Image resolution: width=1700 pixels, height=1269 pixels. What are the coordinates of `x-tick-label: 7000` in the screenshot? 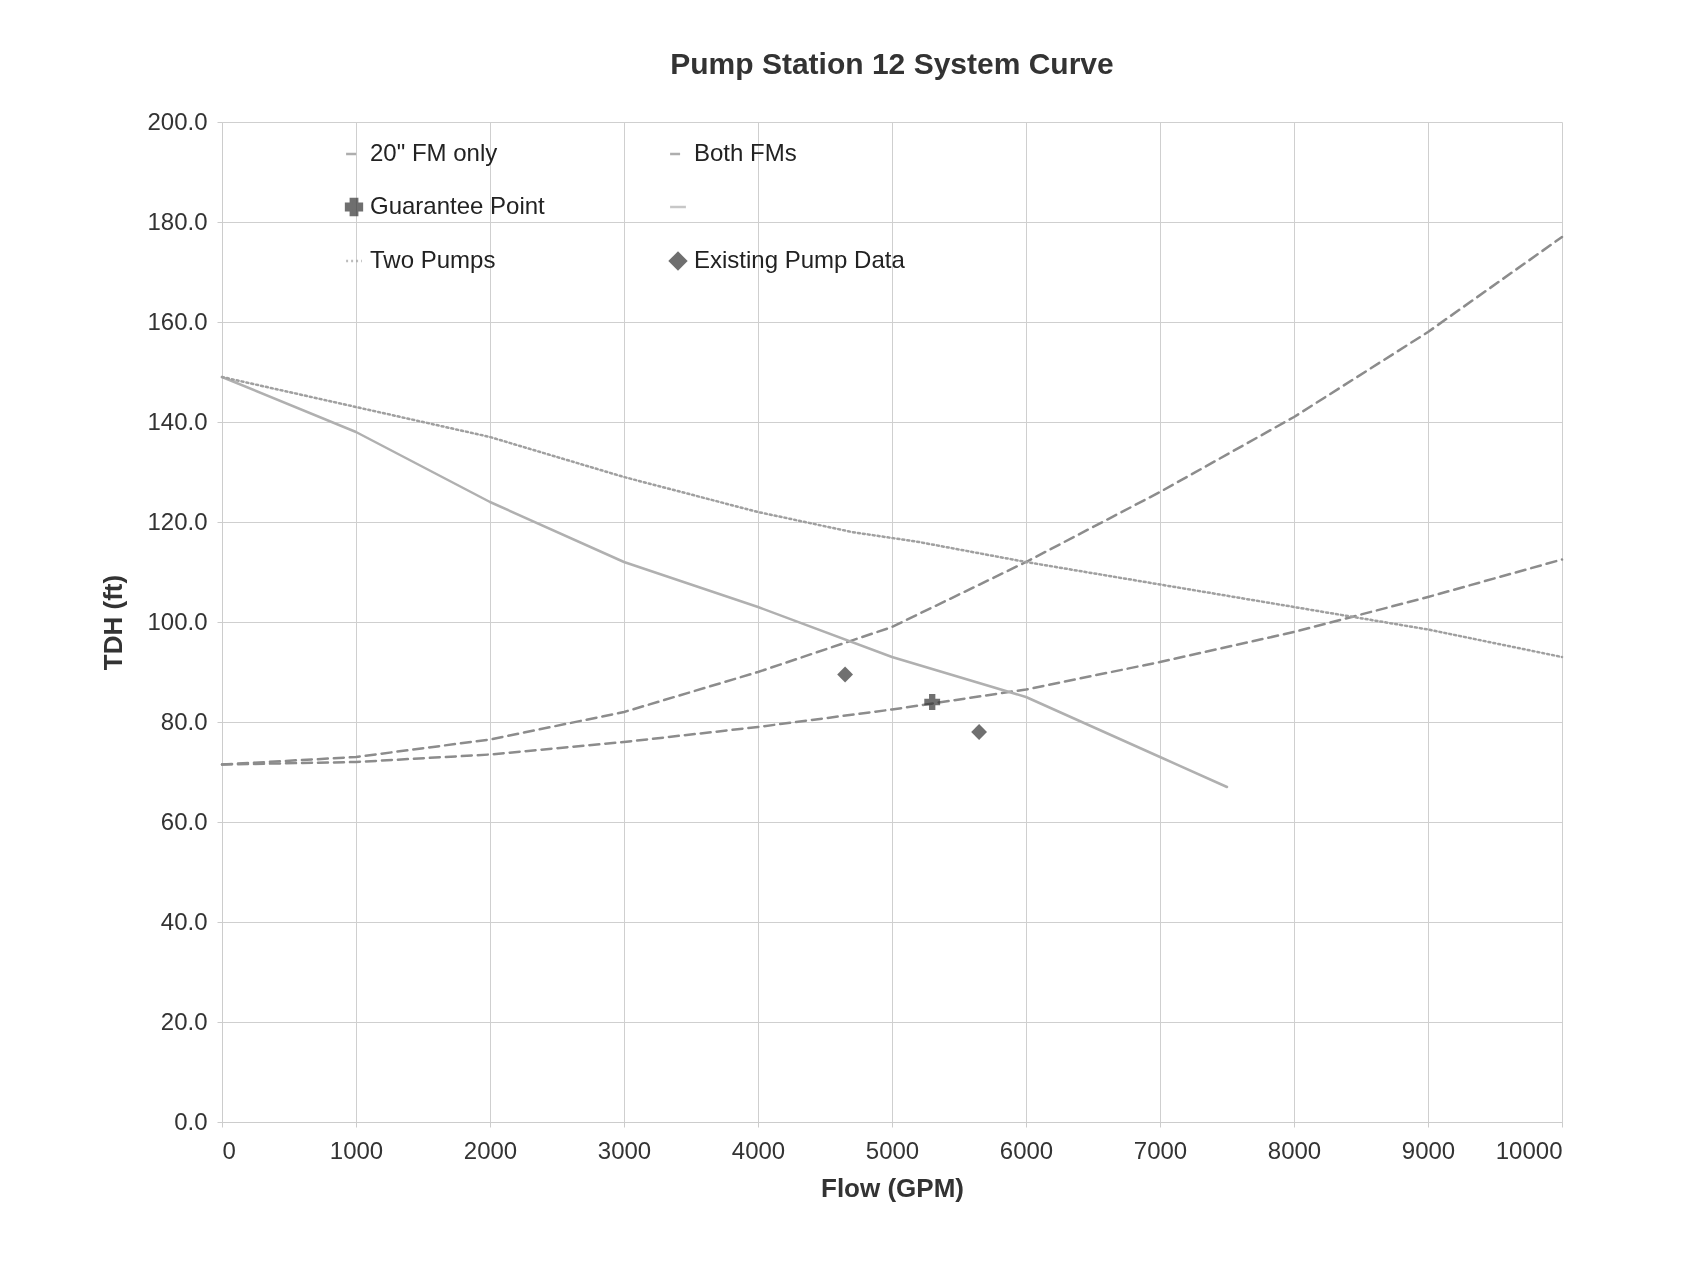 It's located at (1160, 1150).